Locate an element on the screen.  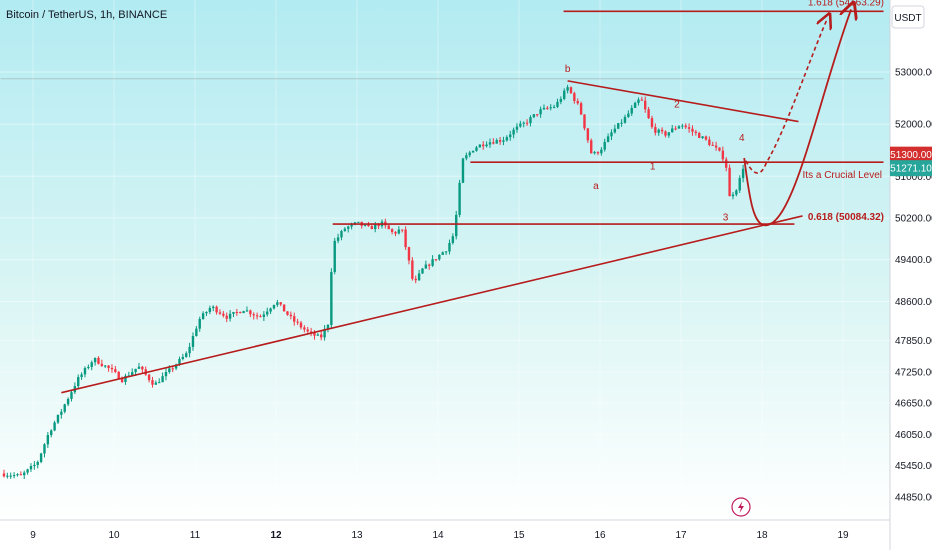
projection-solid-path is located at coordinates (797, 118).